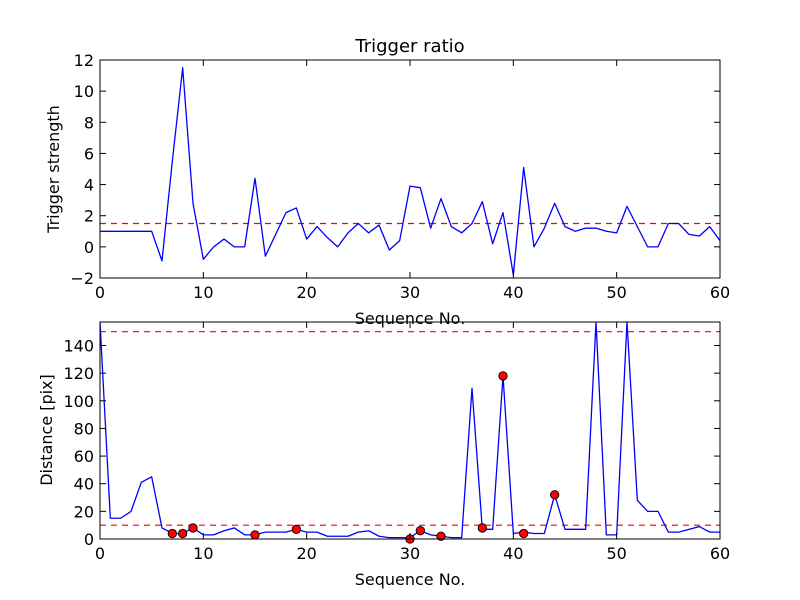 This screenshot has width=800, height=600. What do you see at coordinates (409, 46) in the screenshot?
I see `chart-title: Trigger ratio` at bounding box center [409, 46].